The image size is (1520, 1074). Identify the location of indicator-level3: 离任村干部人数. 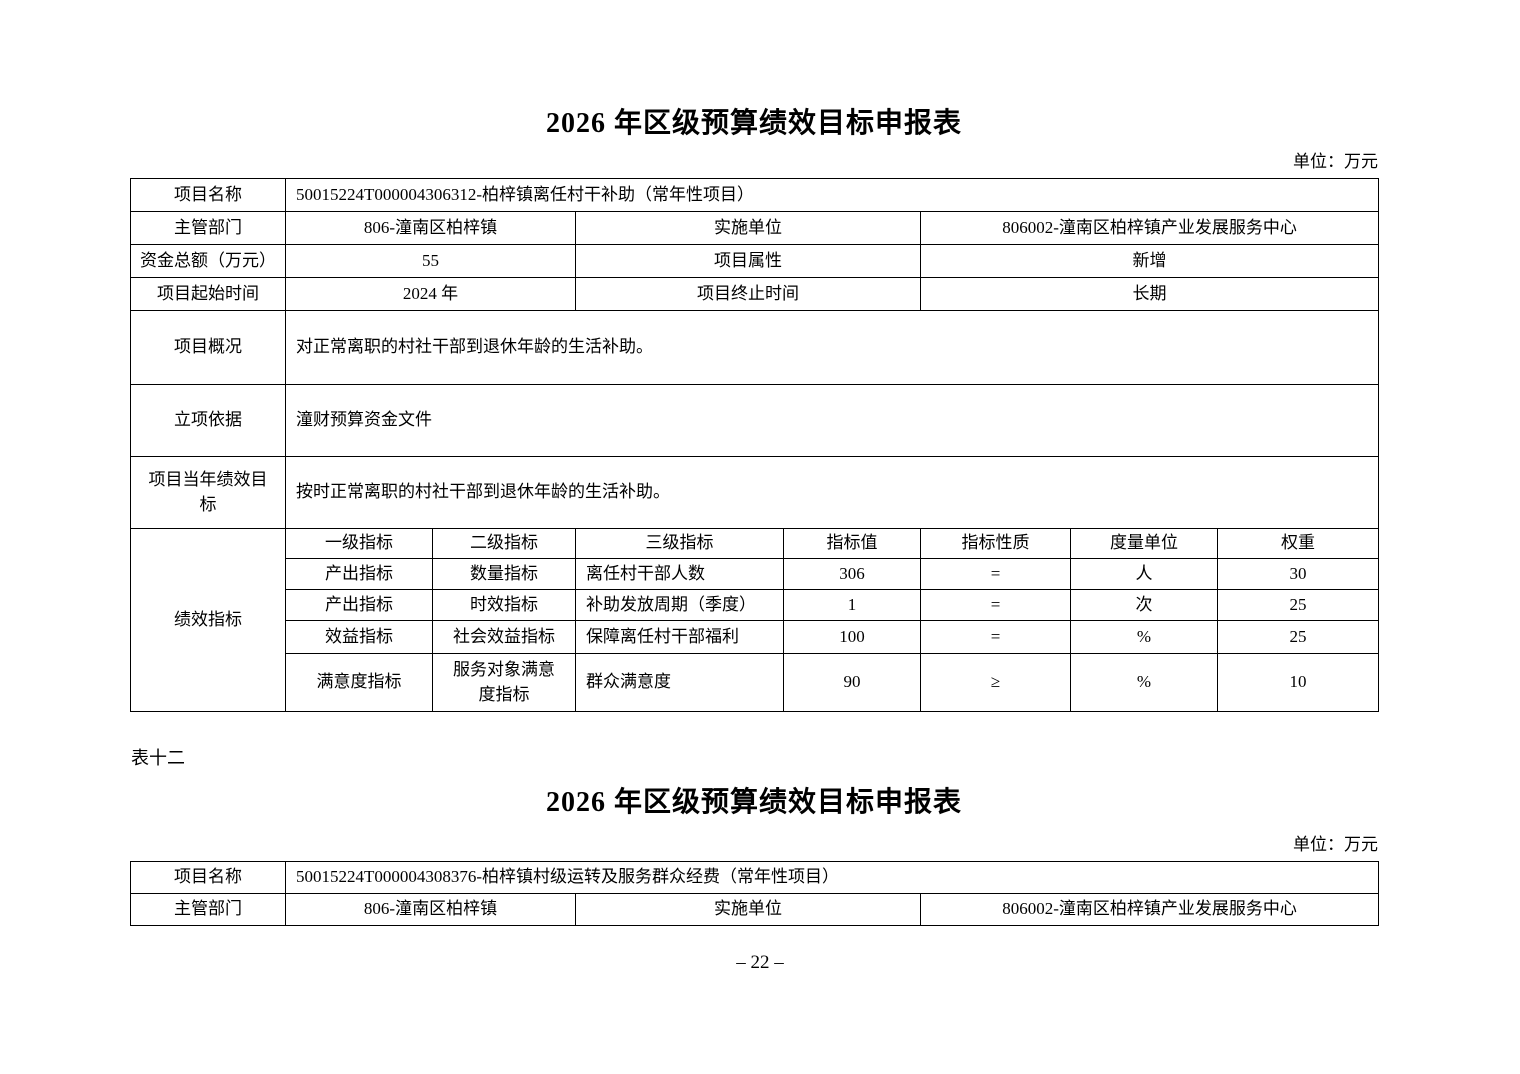
(679, 574).